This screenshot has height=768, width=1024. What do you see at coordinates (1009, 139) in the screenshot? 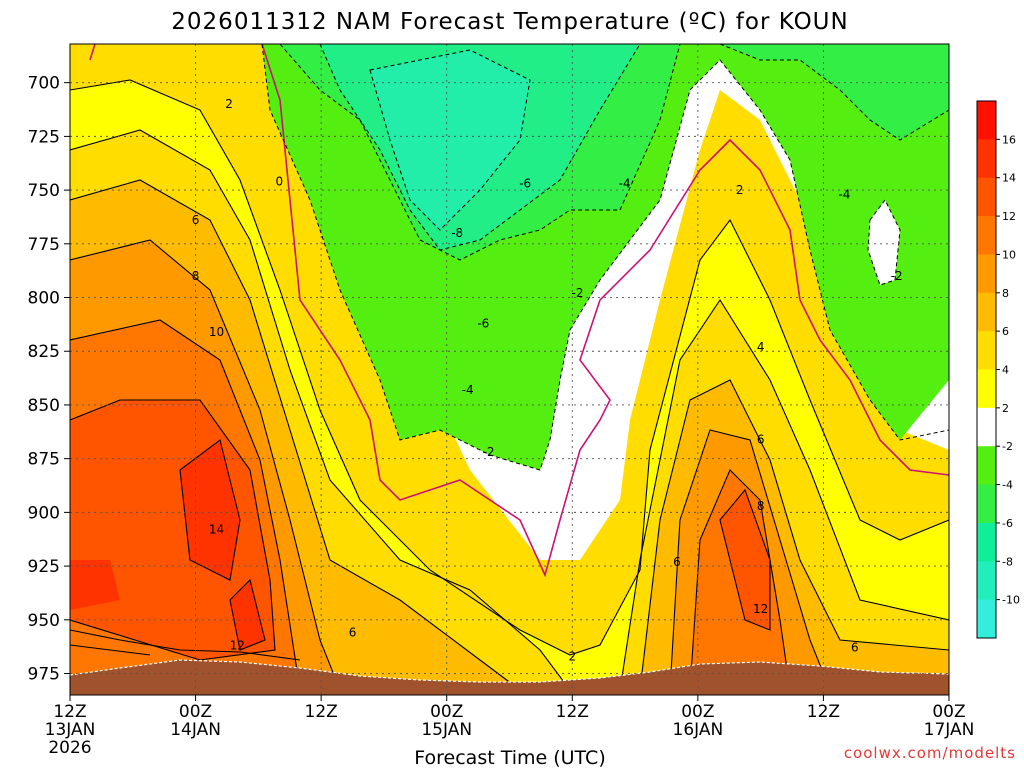
I see `colorbar-label: 16` at bounding box center [1009, 139].